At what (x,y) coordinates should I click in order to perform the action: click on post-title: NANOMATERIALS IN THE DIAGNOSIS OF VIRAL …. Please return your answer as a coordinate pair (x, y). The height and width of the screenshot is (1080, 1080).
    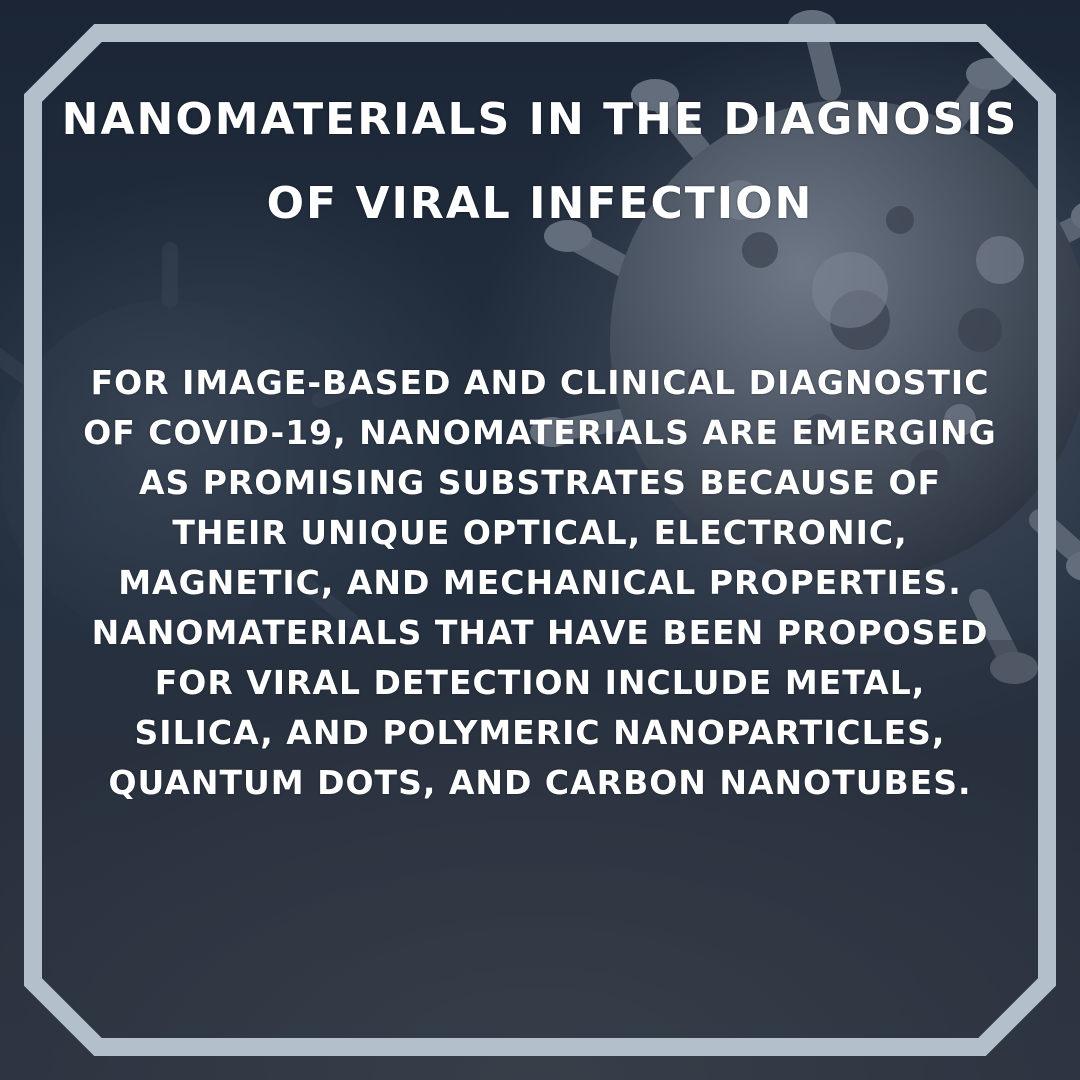
    Looking at the image, I should click on (540, 161).